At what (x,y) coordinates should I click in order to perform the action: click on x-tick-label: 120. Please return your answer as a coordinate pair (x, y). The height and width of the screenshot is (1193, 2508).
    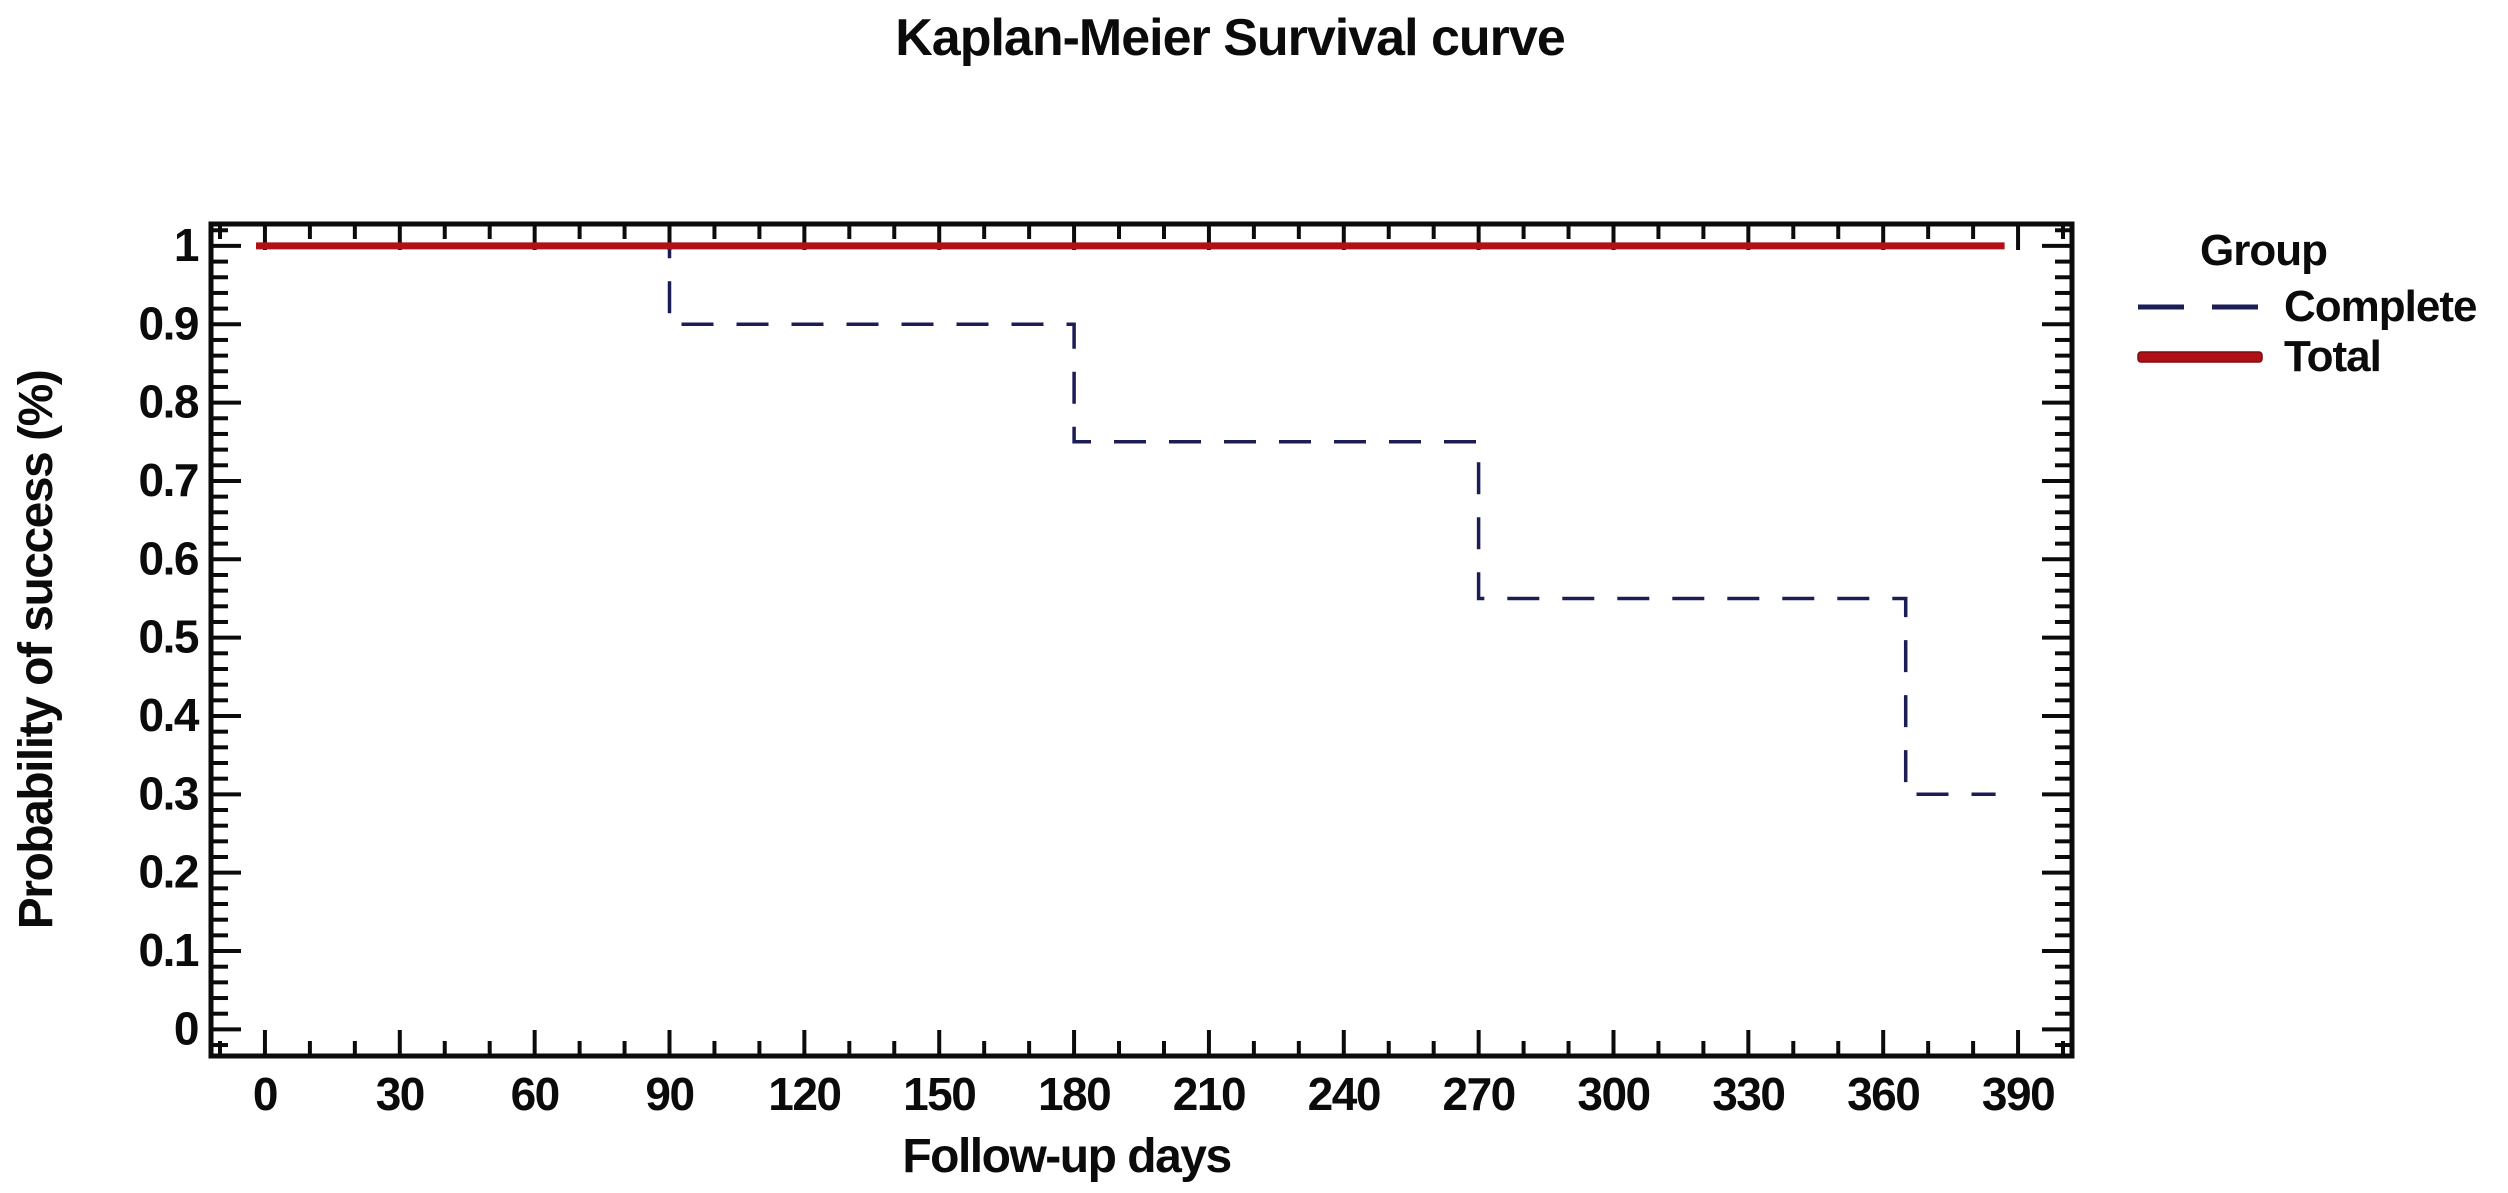
    Looking at the image, I should click on (804, 1094).